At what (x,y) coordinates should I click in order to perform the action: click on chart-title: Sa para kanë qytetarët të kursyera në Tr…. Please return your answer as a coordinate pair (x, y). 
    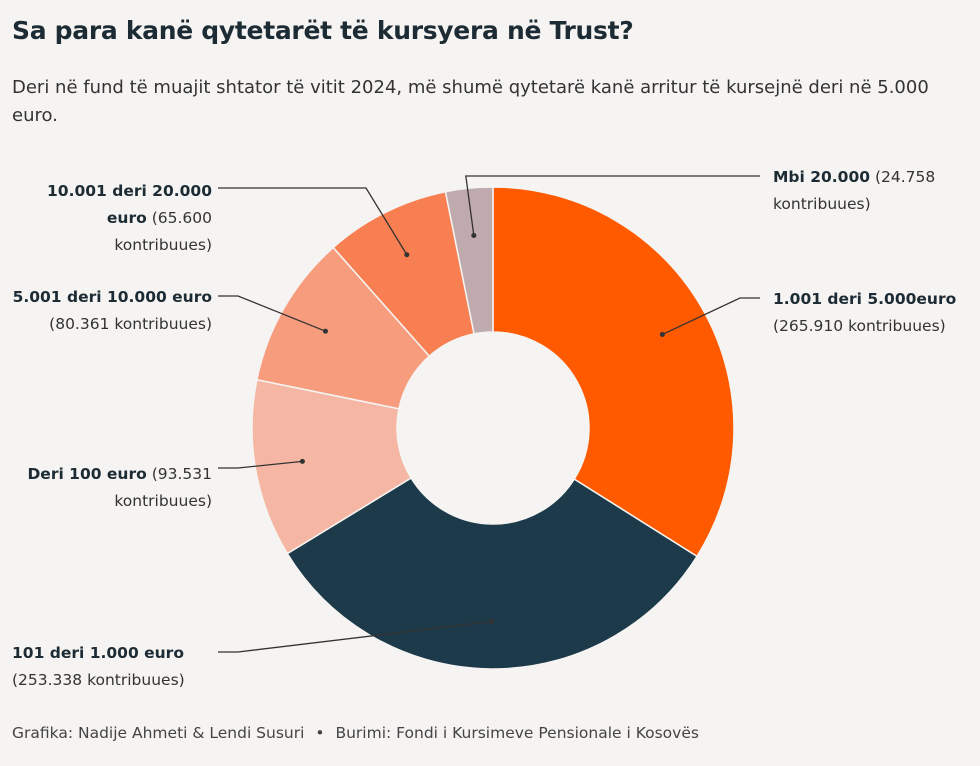
    Looking at the image, I should click on (323, 30).